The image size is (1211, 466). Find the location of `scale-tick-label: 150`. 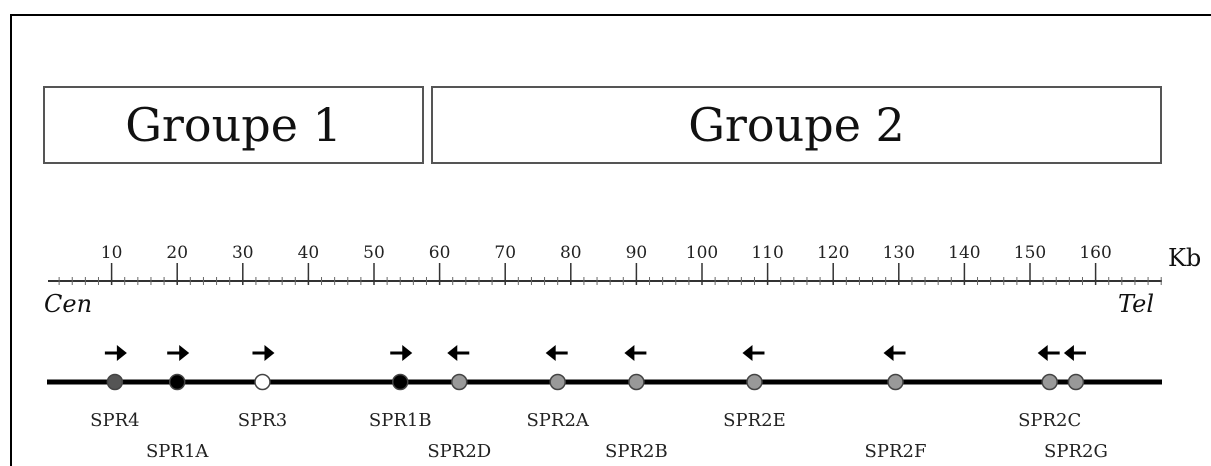

scale-tick-label: 150 is located at coordinates (1030, 253).